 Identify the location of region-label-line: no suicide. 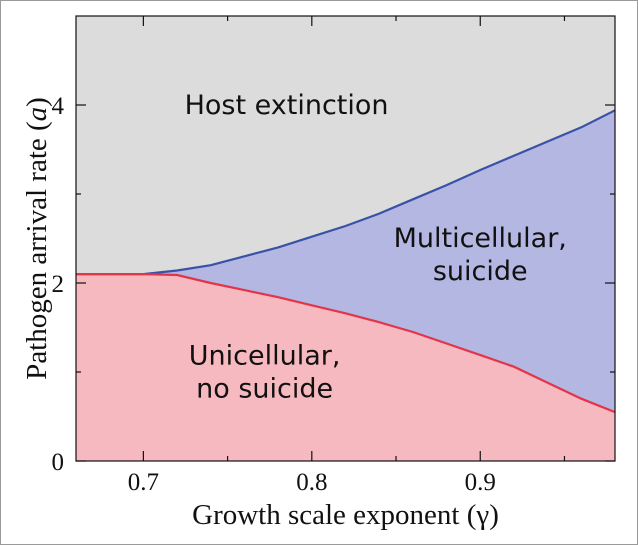
(264, 389).